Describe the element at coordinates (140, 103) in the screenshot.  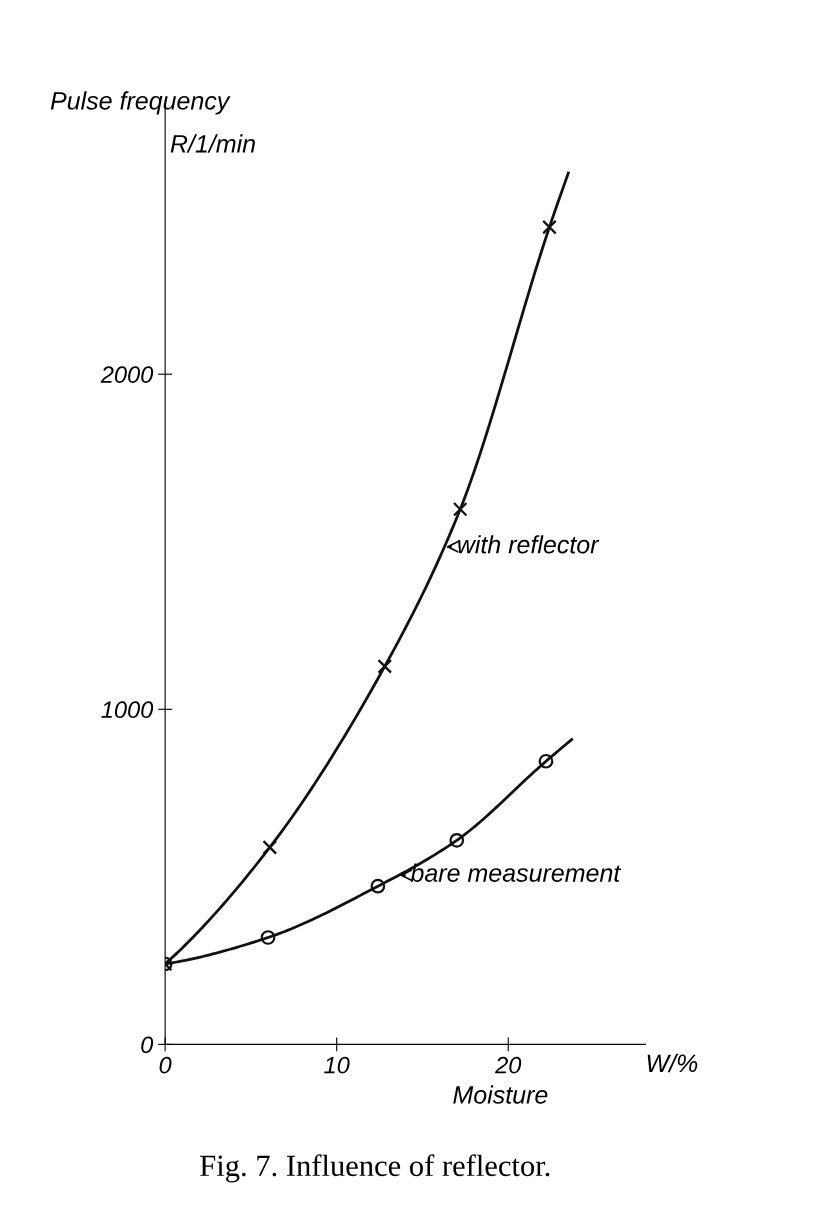
I see `y-axis-title: Pulse frequency` at that location.